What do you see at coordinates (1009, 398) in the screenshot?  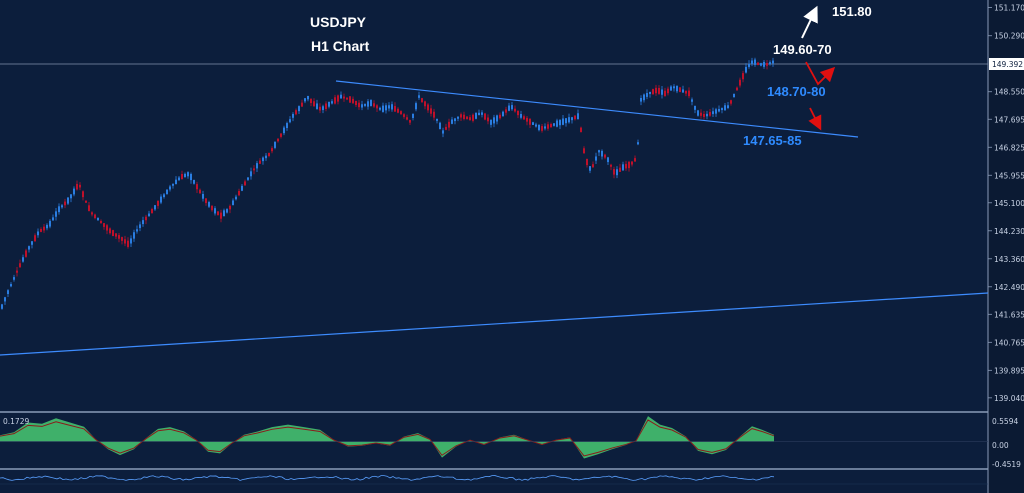 I see `price-tick-label-13: 139.040` at bounding box center [1009, 398].